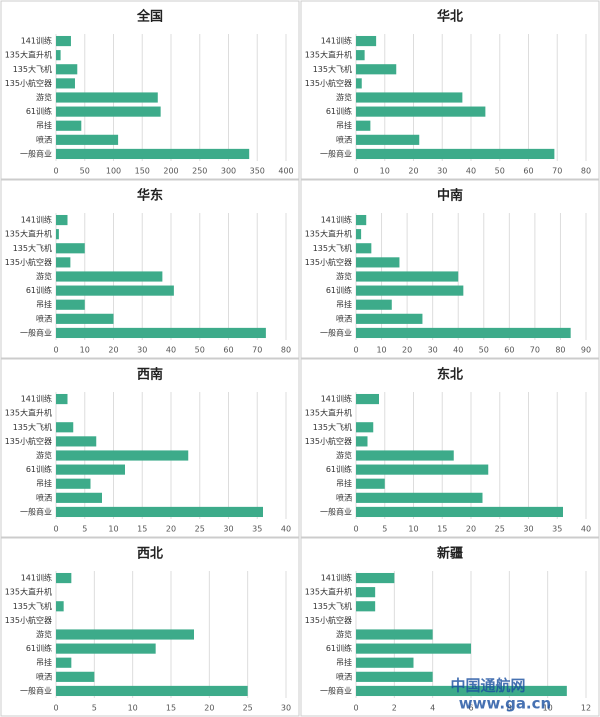  What do you see at coordinates (450, 375) in the screenshot?
I see `chart-title: 东北` at bounding box center [450, 375].